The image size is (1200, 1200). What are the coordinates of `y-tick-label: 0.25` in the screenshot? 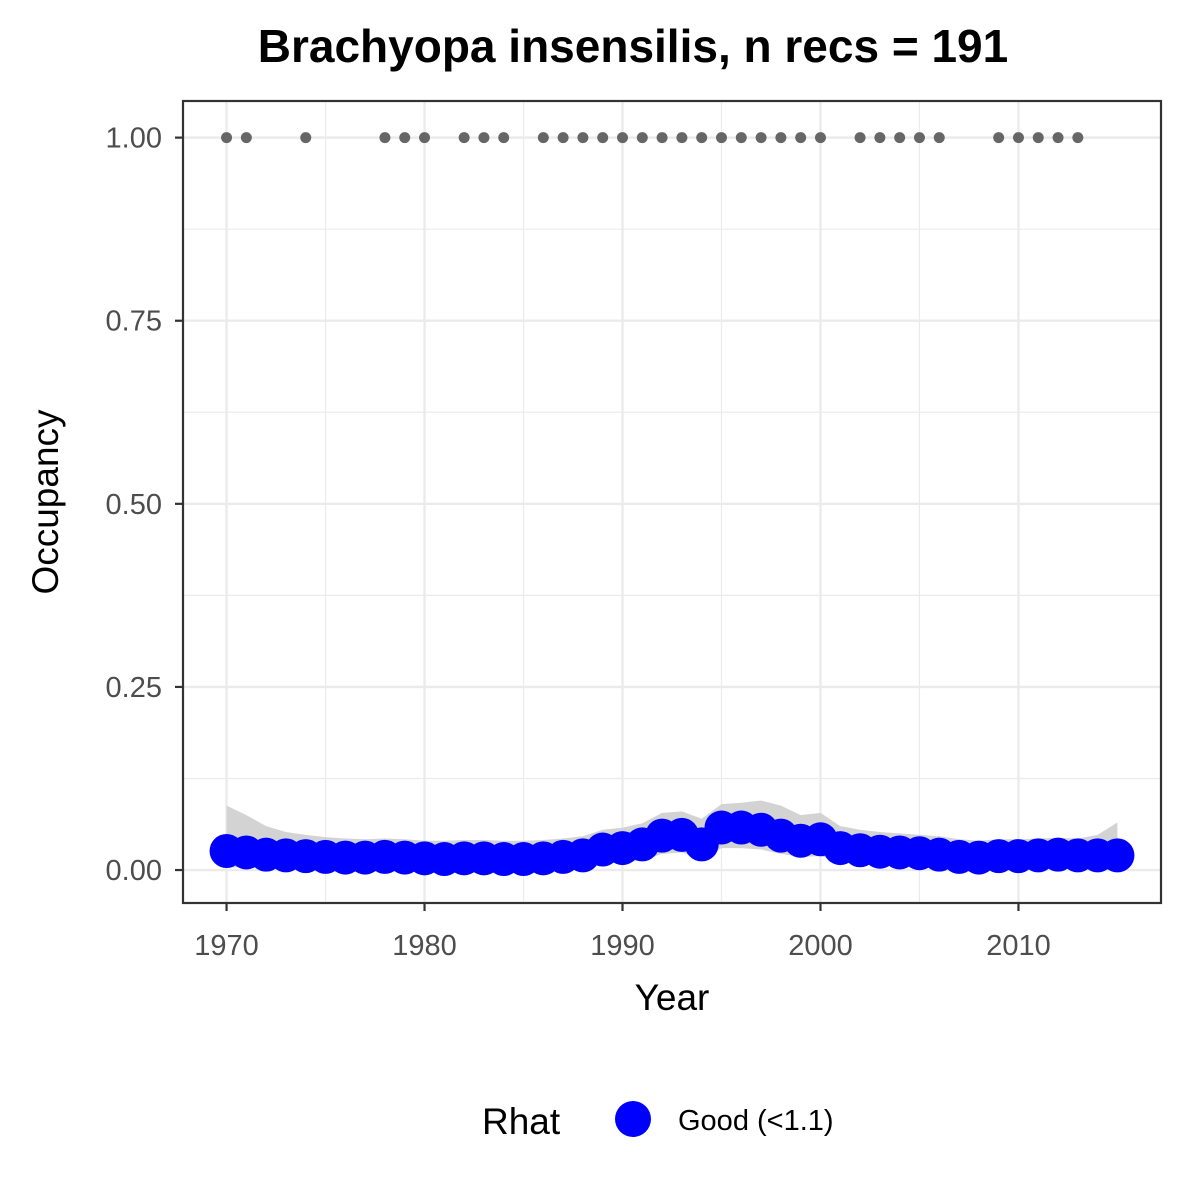 It's located at (134, 688).